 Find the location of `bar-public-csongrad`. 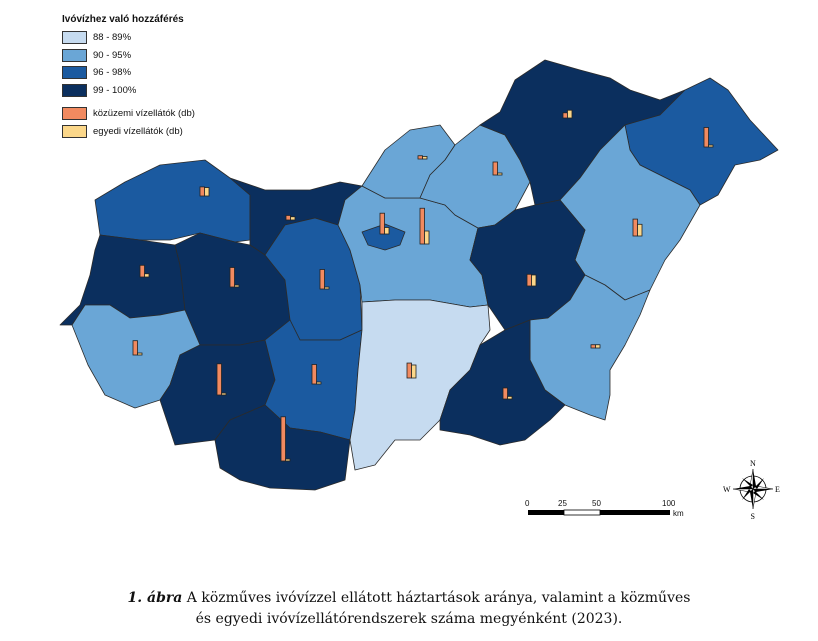

bar-public-csongrad is located at coordinates (505, 393).